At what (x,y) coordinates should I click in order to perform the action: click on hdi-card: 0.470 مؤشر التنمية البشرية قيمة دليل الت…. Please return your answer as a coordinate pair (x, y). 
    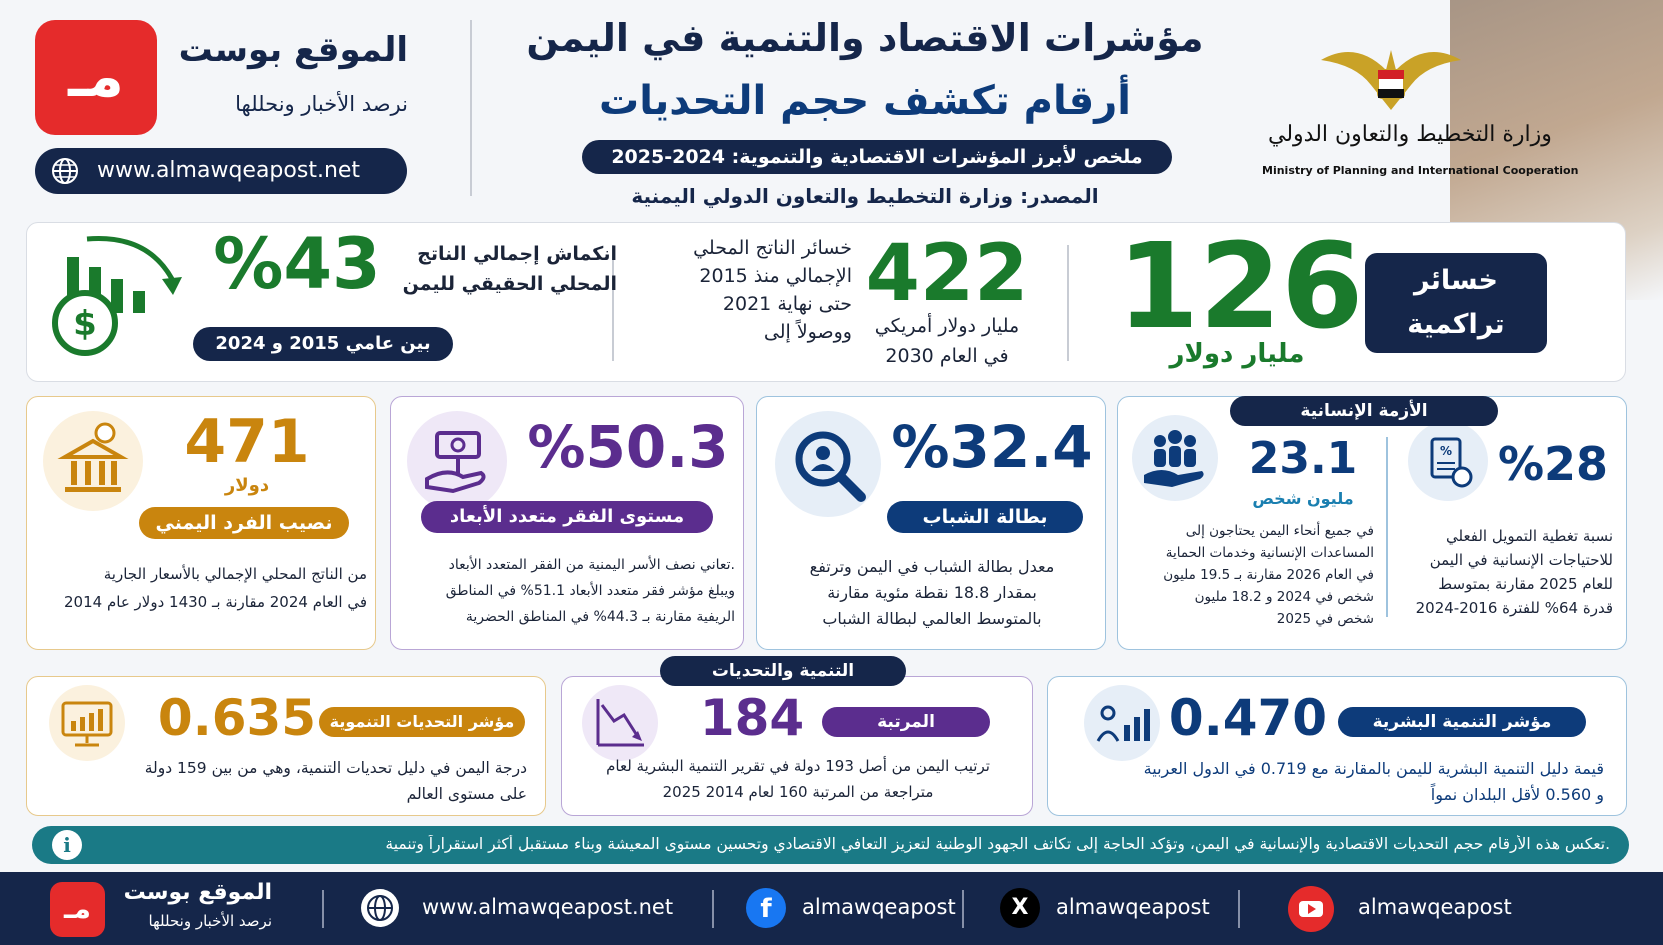
    Looking at the image, I should click on (1337, 746).